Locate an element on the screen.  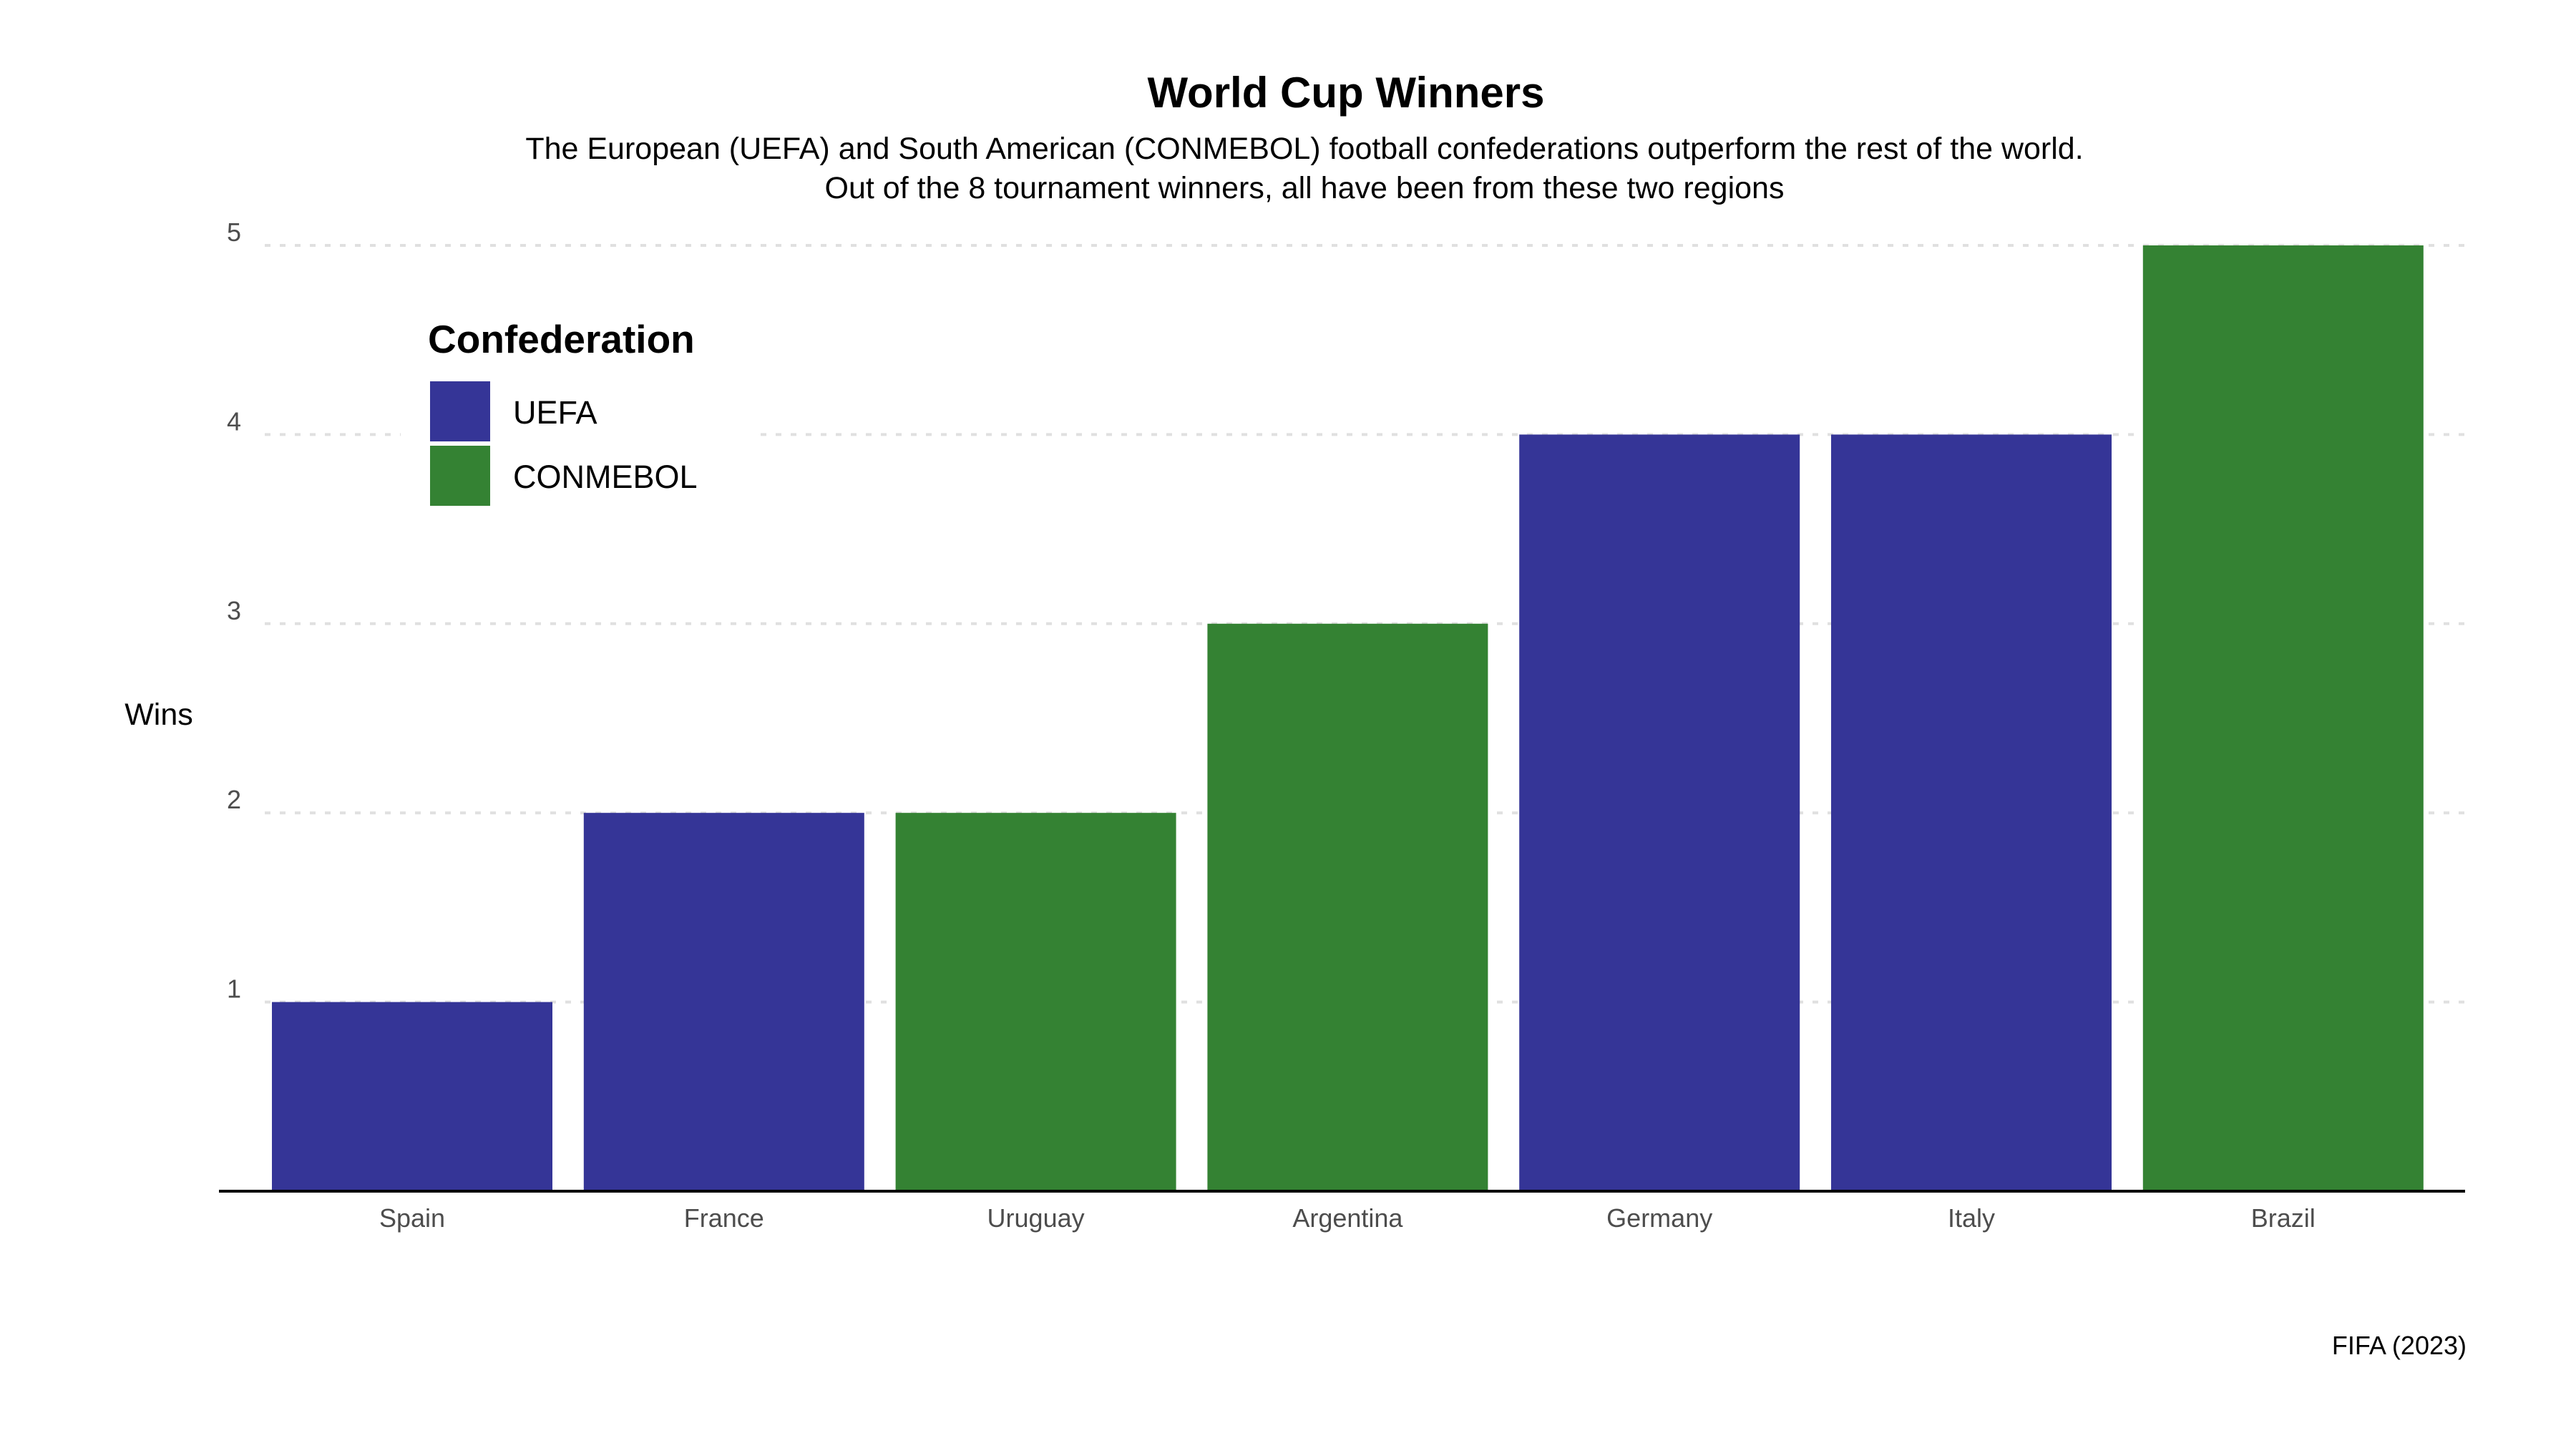
legend-swatch-uefa is located at coordinates (460, 411).